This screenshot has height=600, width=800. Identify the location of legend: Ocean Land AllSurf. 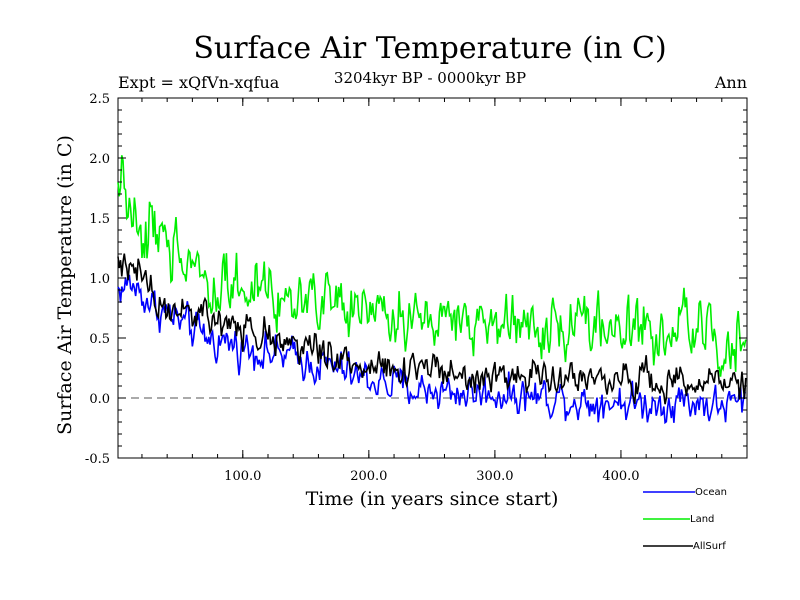
(685, 519).